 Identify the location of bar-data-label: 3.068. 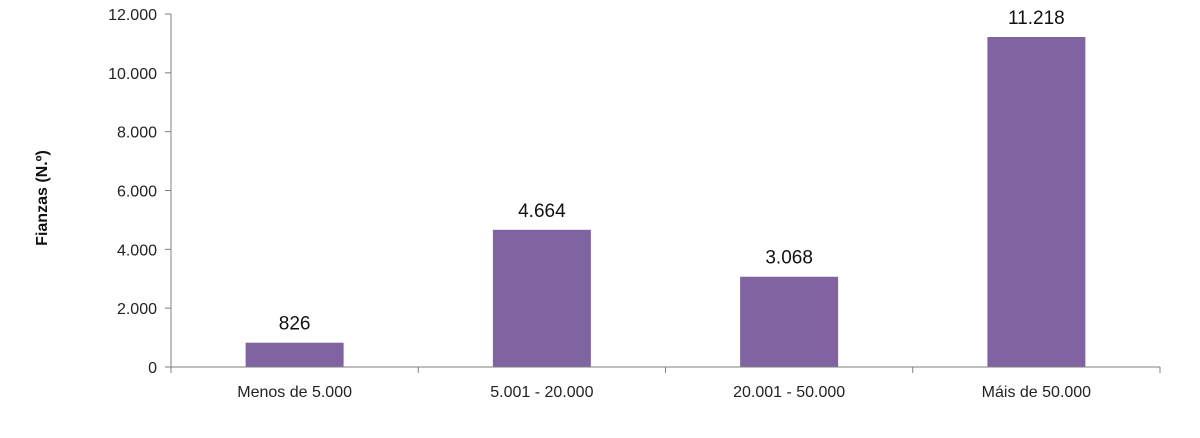
(789, 258).